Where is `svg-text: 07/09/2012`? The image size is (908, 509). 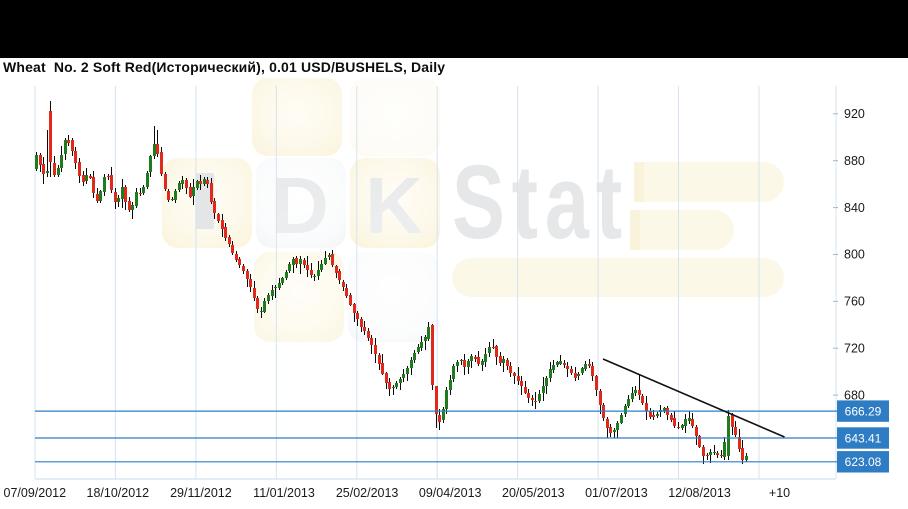 svg-text: 07/09/2012 is located at coordinates (35, 493).